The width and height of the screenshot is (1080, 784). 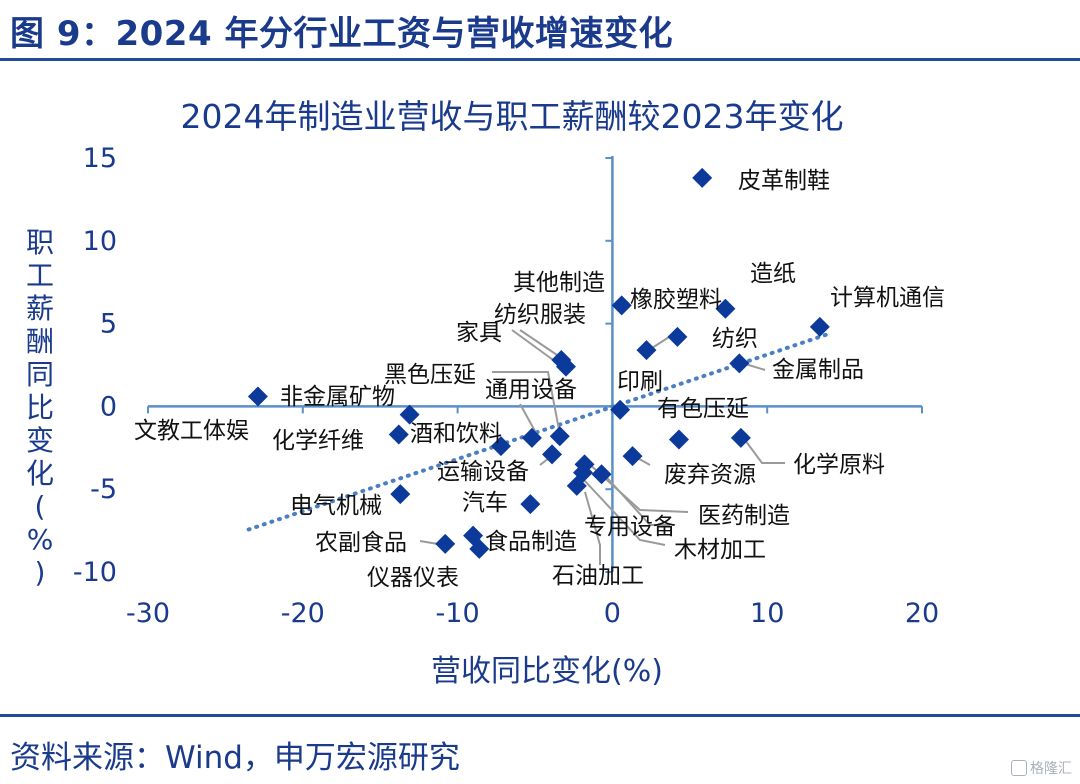 I want to click on y-tick-label: 5, so click(x=108, y=324).